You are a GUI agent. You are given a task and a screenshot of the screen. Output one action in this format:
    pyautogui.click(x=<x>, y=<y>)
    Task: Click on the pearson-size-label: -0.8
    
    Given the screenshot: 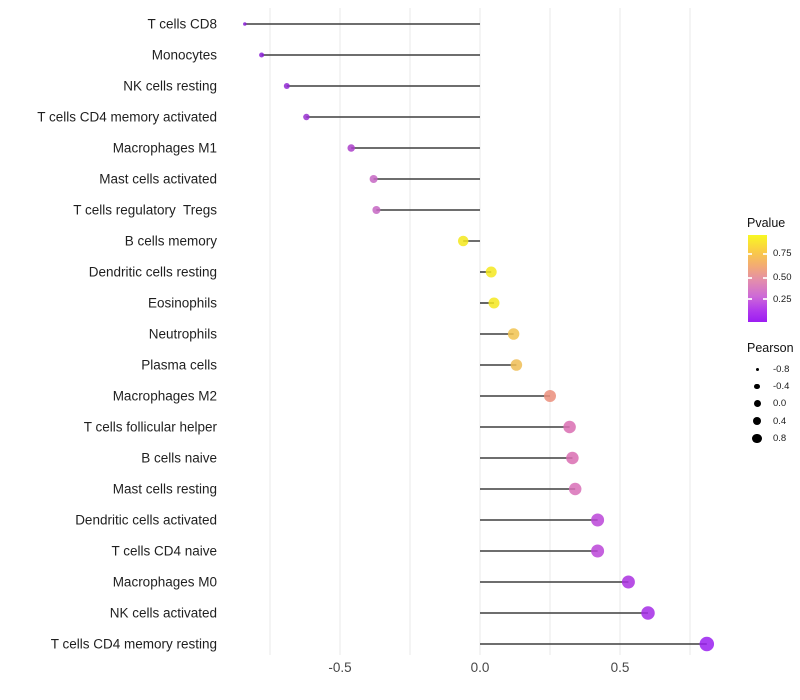 What is the action you would take?
    pyautogui.click(x=781, y=369)
    